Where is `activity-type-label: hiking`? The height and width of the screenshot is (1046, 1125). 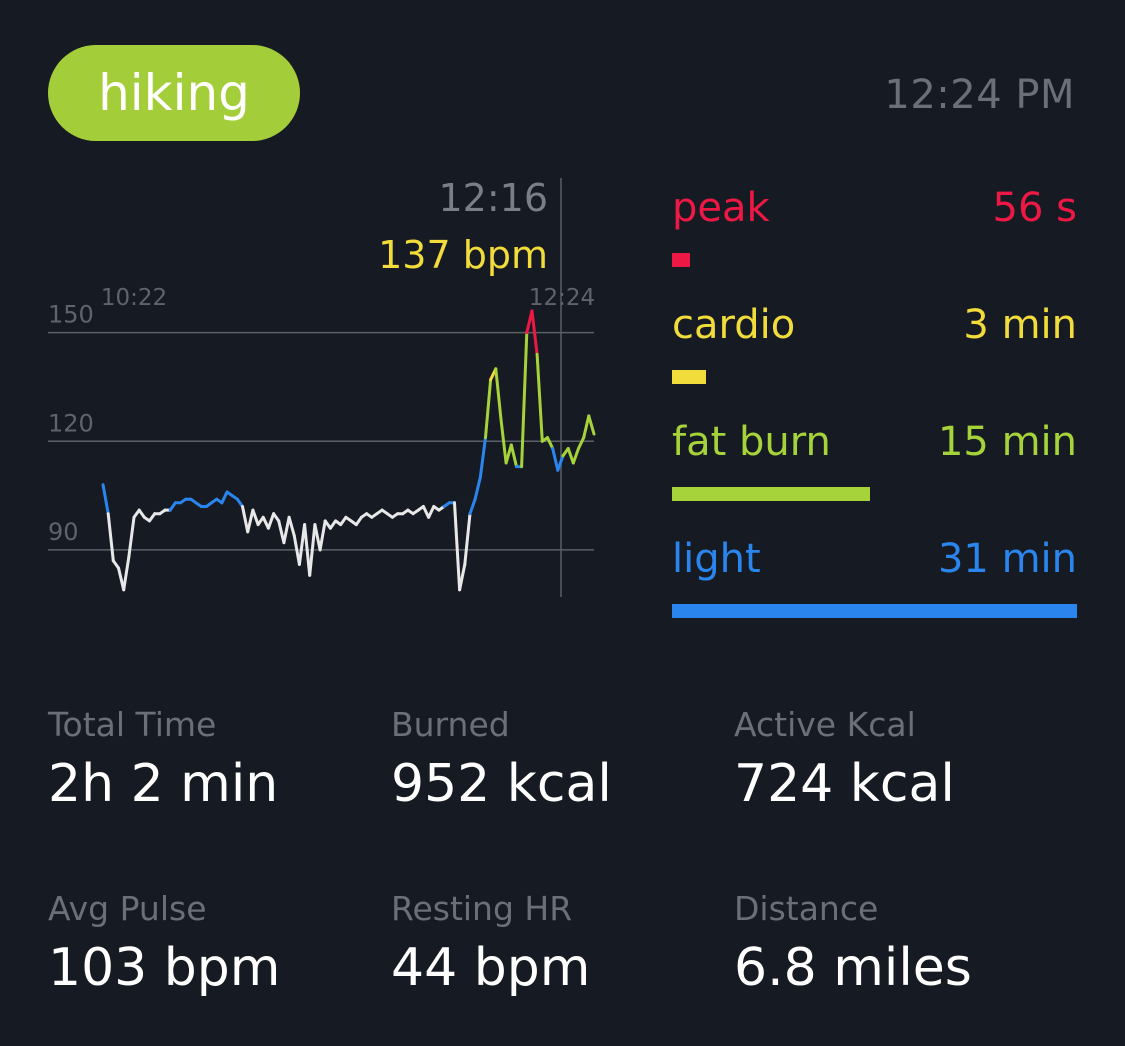
activity-type-label: hiking is located at coordinates (174, 93).